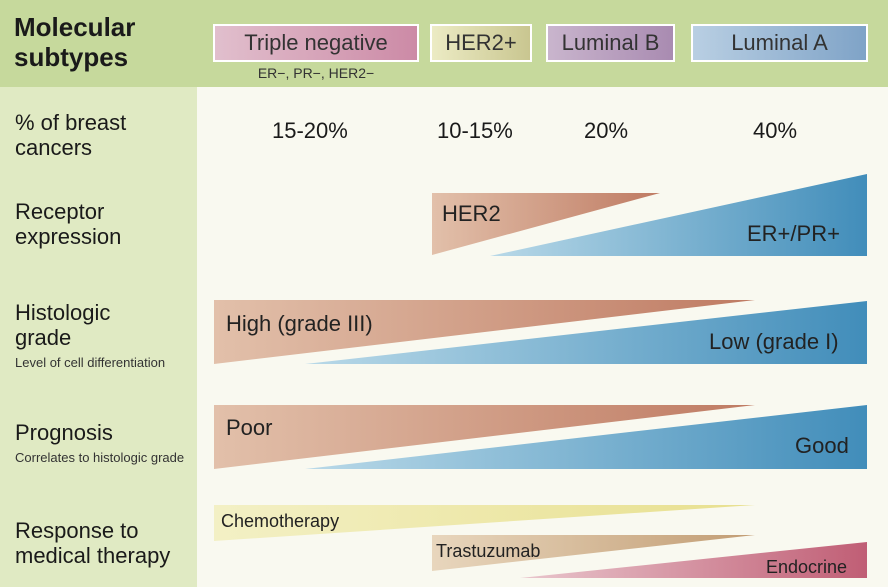 The image size is (888, 587). I want to click on good-bar-label: Good, so click(822, 445).